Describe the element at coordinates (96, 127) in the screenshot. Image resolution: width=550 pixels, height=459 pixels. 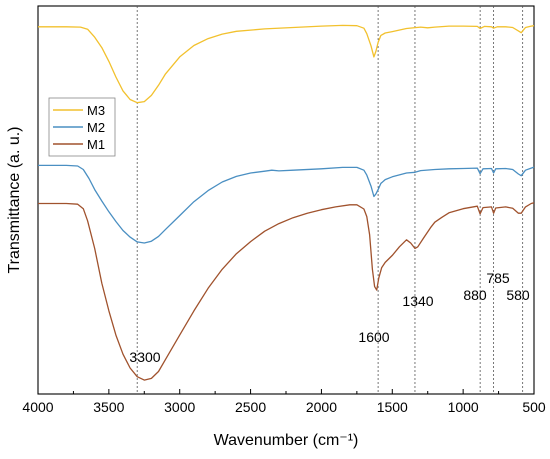
I see `legend-label-m2: M2` at that location.